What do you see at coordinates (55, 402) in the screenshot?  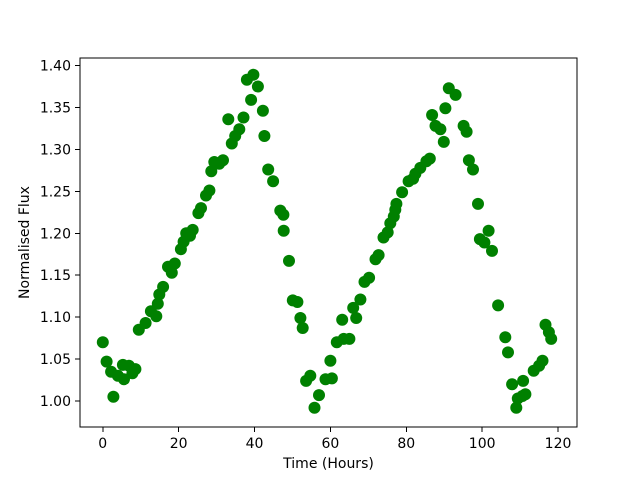 I see `y-tick-label: 1.00` at bounding box center [55, 402].